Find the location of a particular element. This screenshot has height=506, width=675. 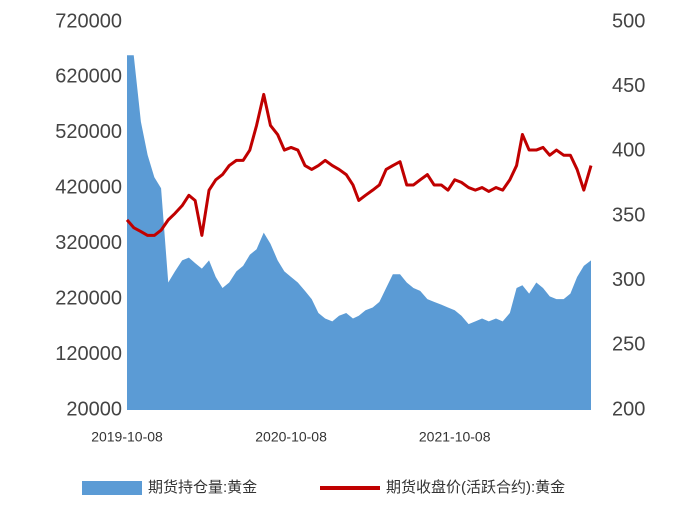

y2-tick-label: 400 is located at coordinates (628, 151).